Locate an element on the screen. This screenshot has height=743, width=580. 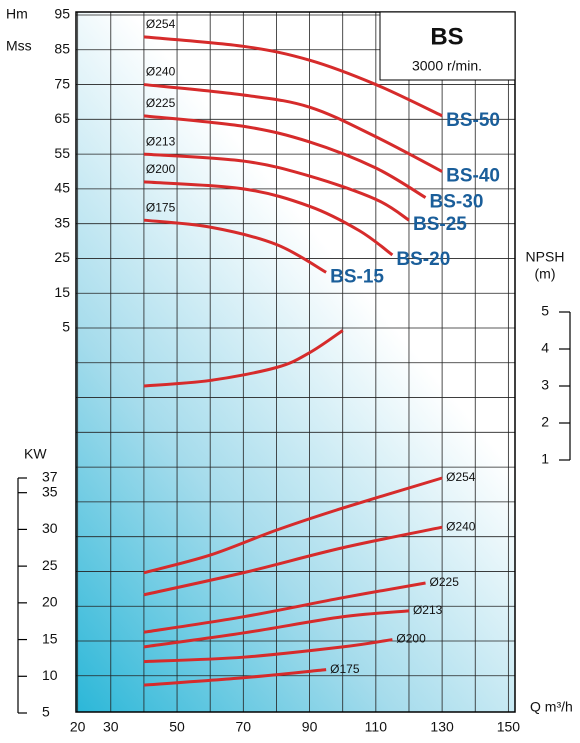
power-tick-label: 10 is located at coordinates (50, 675).